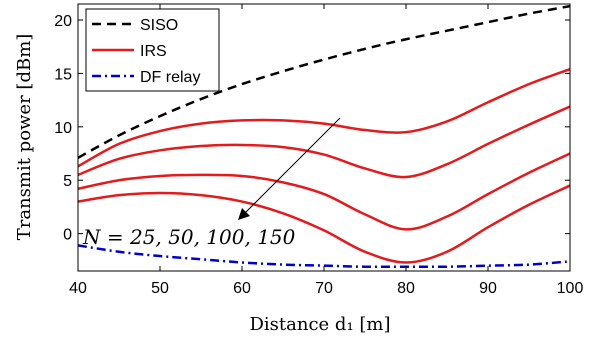 The width and height of the screenshot is (603, 337). Describe the element at coordinates (63, 128) in the screenshot. I see `y-tick-label: 10` at that location.